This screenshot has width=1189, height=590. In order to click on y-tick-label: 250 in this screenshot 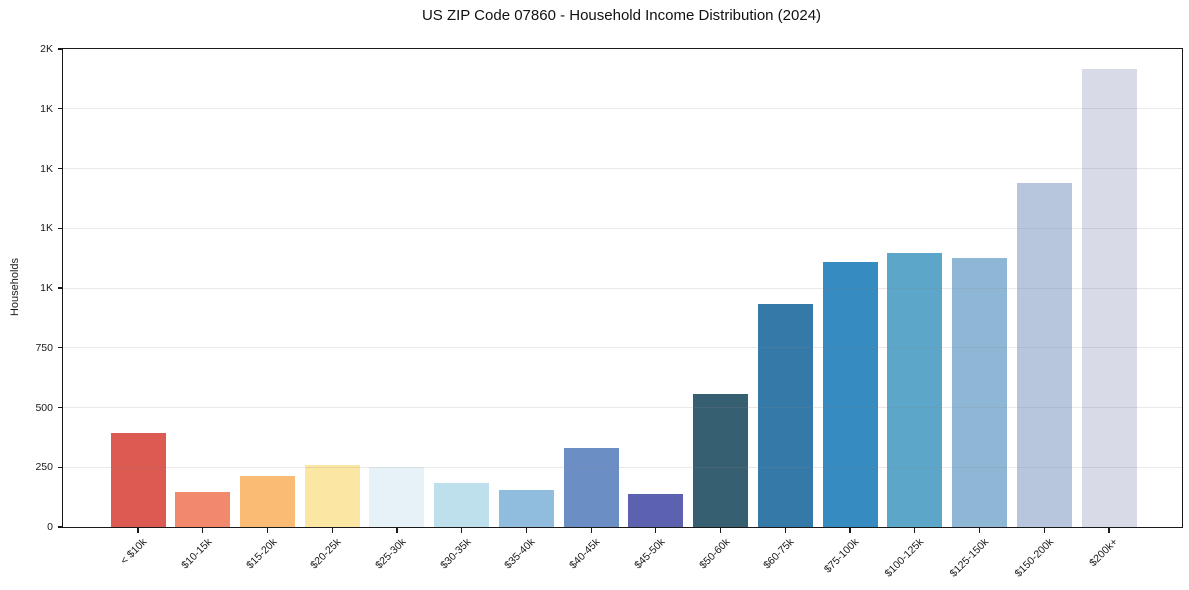, I will do `click(44, 467)`.